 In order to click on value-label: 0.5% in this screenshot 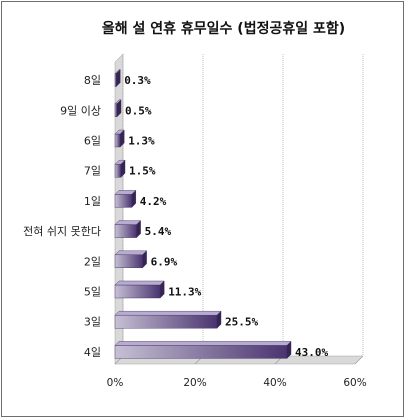, I will do `click(138, 110)`.